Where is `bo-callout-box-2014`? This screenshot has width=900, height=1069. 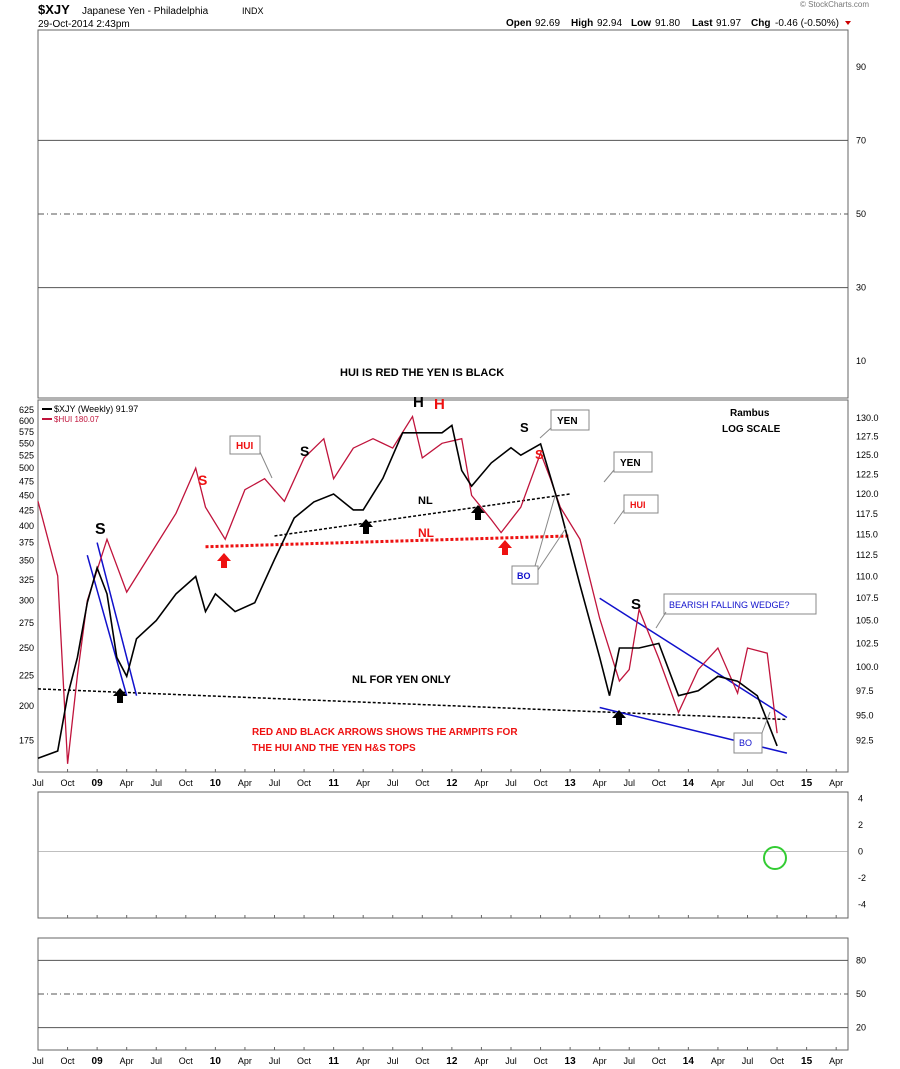 bo-callout-box-2014 is located at coordinates (748, 743).